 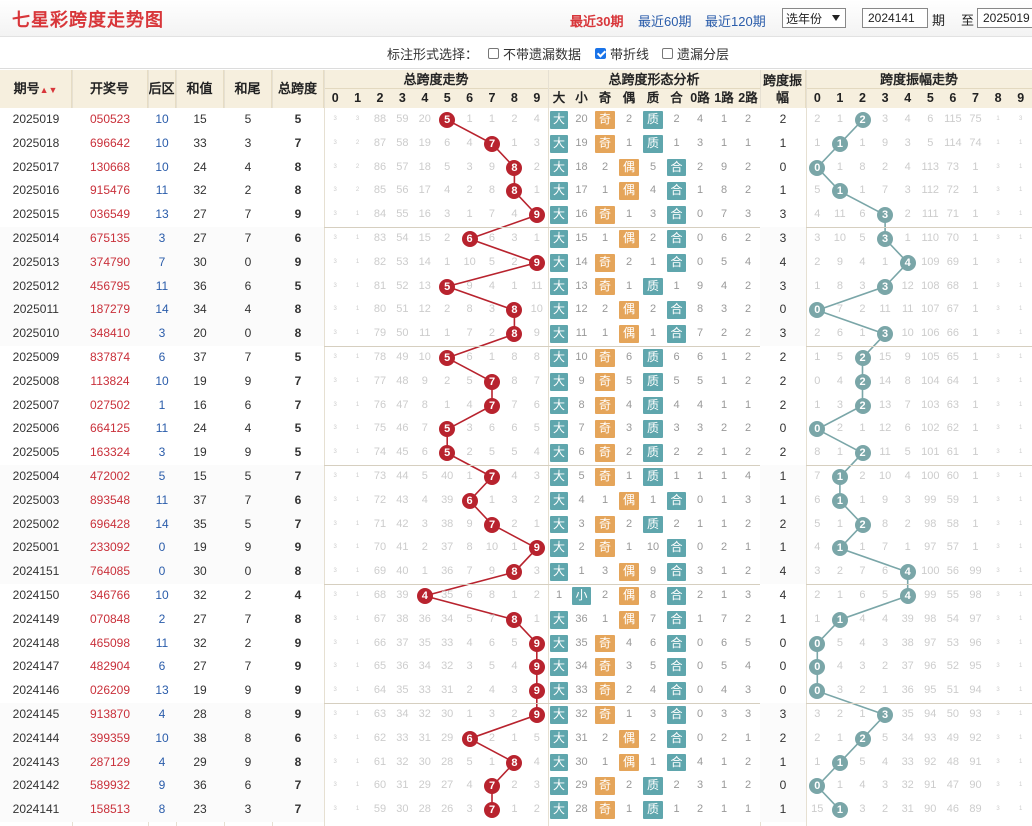 I want to click on shape-miss-cell: 3, so click(x=605, y=571).